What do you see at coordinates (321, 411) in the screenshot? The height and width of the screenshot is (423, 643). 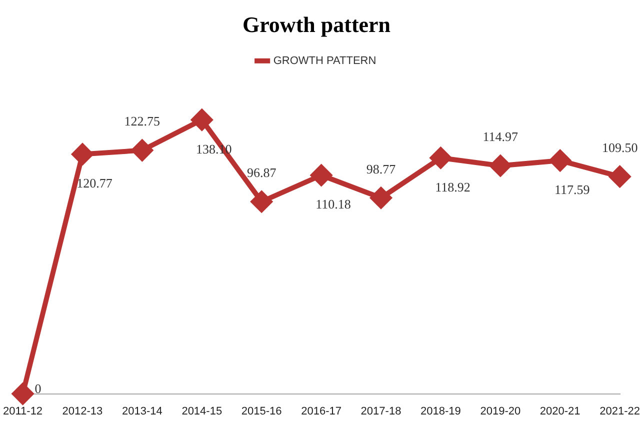 I see `x-tick-label: 2016-17` at bounding box center [321, 411].